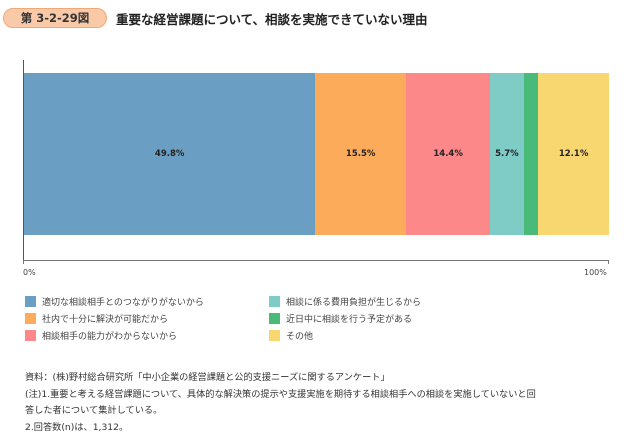 The width and height of the screenshot is (630, 445). I want to click on segment-value-label: 15.5%, so click(360, 154).